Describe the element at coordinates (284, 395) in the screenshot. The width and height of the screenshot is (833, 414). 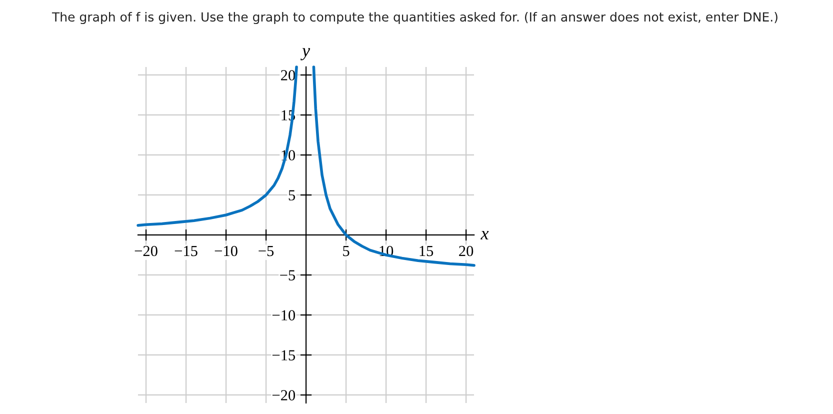
I see `y-tick-label: −20` at that location.